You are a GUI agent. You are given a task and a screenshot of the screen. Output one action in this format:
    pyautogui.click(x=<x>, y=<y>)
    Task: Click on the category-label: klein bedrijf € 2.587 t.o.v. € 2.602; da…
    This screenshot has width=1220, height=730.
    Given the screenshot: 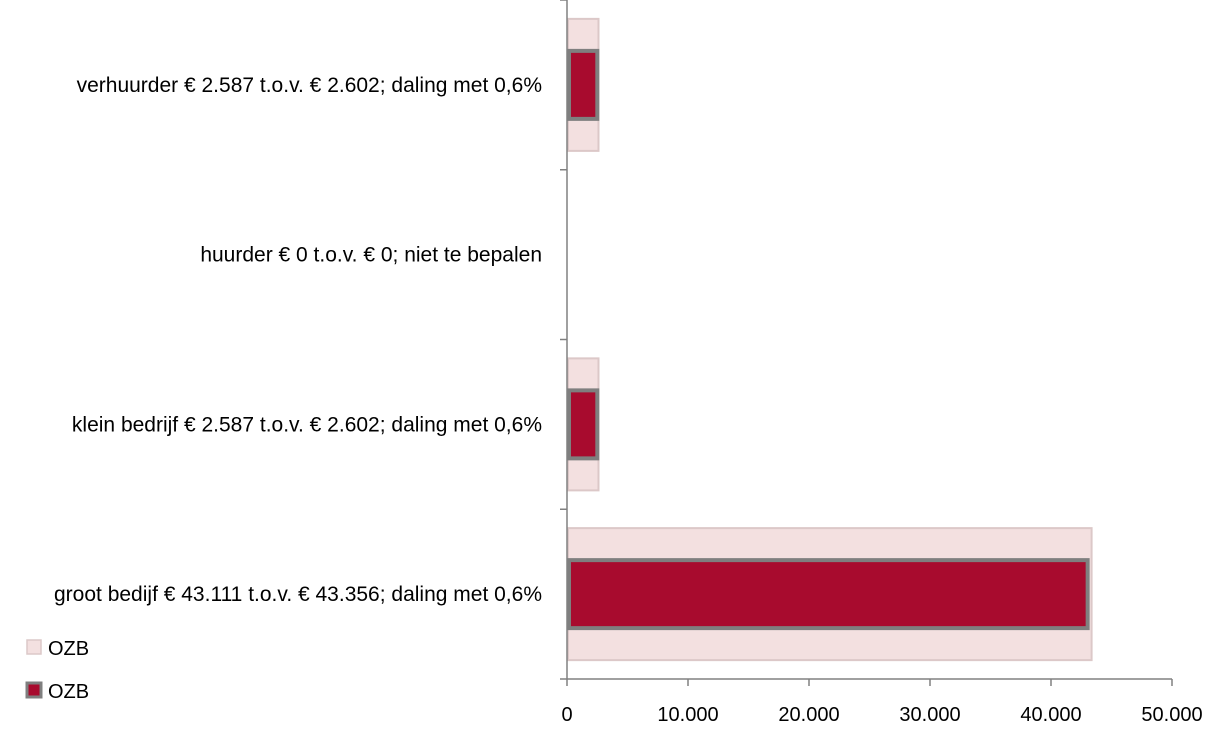 What is the action you would take?
    pyautogui.click(x=307, y=424)
    